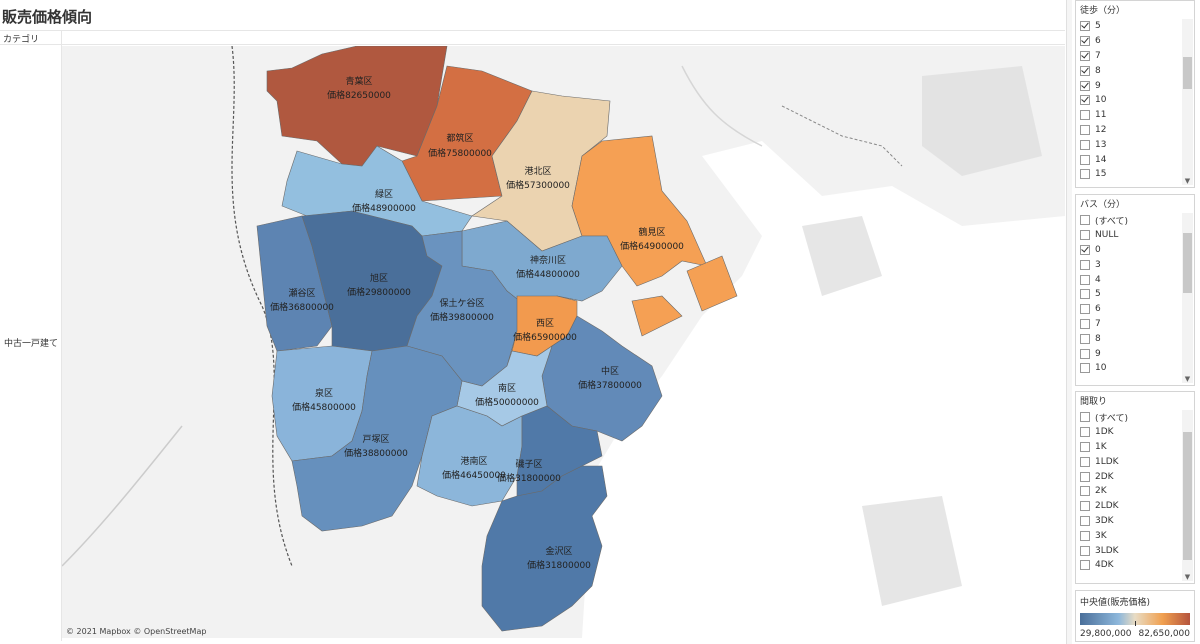 The height and width of the screenshot is (644, 1200). I want to click on filter-option: 1LDK, so click(1129, 461).